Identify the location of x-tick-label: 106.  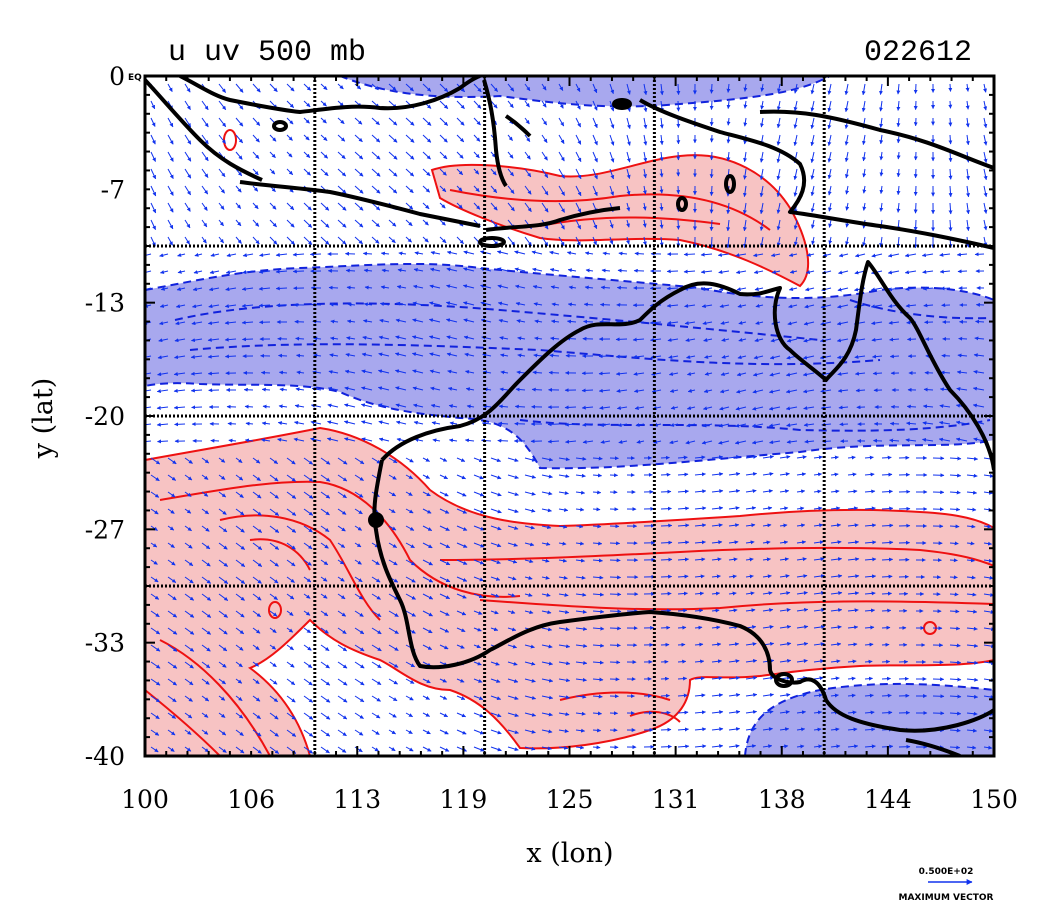
(251, 799).